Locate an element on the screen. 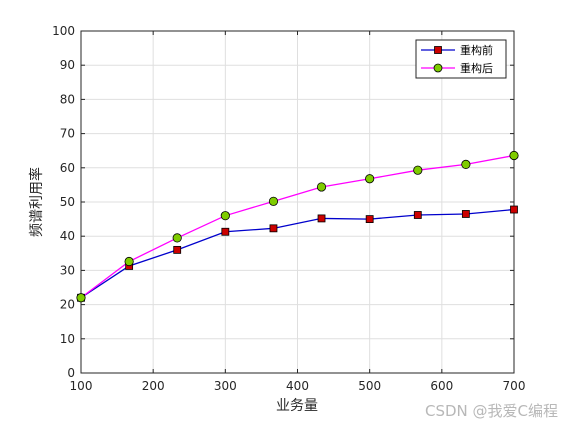 The height and width of the screenshot is (429, 572). y-axis-label: 频谱利用率 is located at coordinates (36, 202).